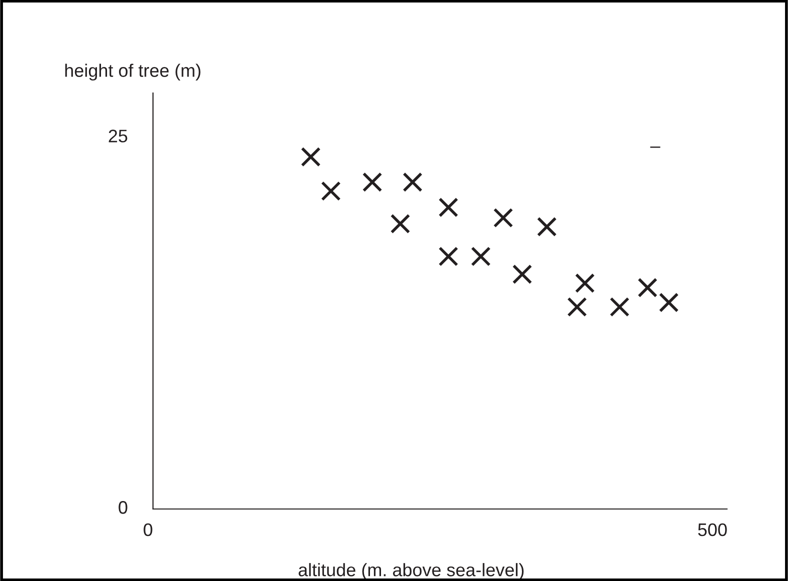  Describe the element at coordinates (118, 136) in the screenshot. I see `y-tick-label: 25` at that location.